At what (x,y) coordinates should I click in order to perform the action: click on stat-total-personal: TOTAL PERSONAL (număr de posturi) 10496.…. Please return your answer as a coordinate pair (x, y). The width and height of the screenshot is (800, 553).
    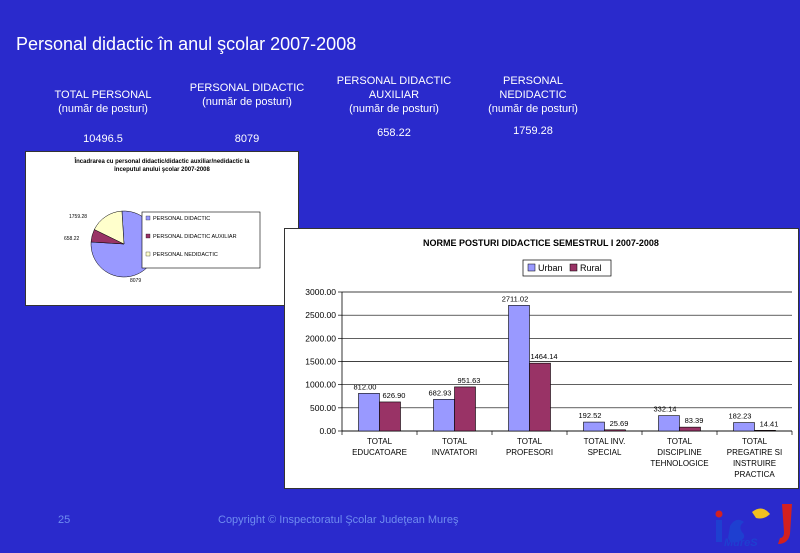
    Looking at the image, I should click on (103, 117).